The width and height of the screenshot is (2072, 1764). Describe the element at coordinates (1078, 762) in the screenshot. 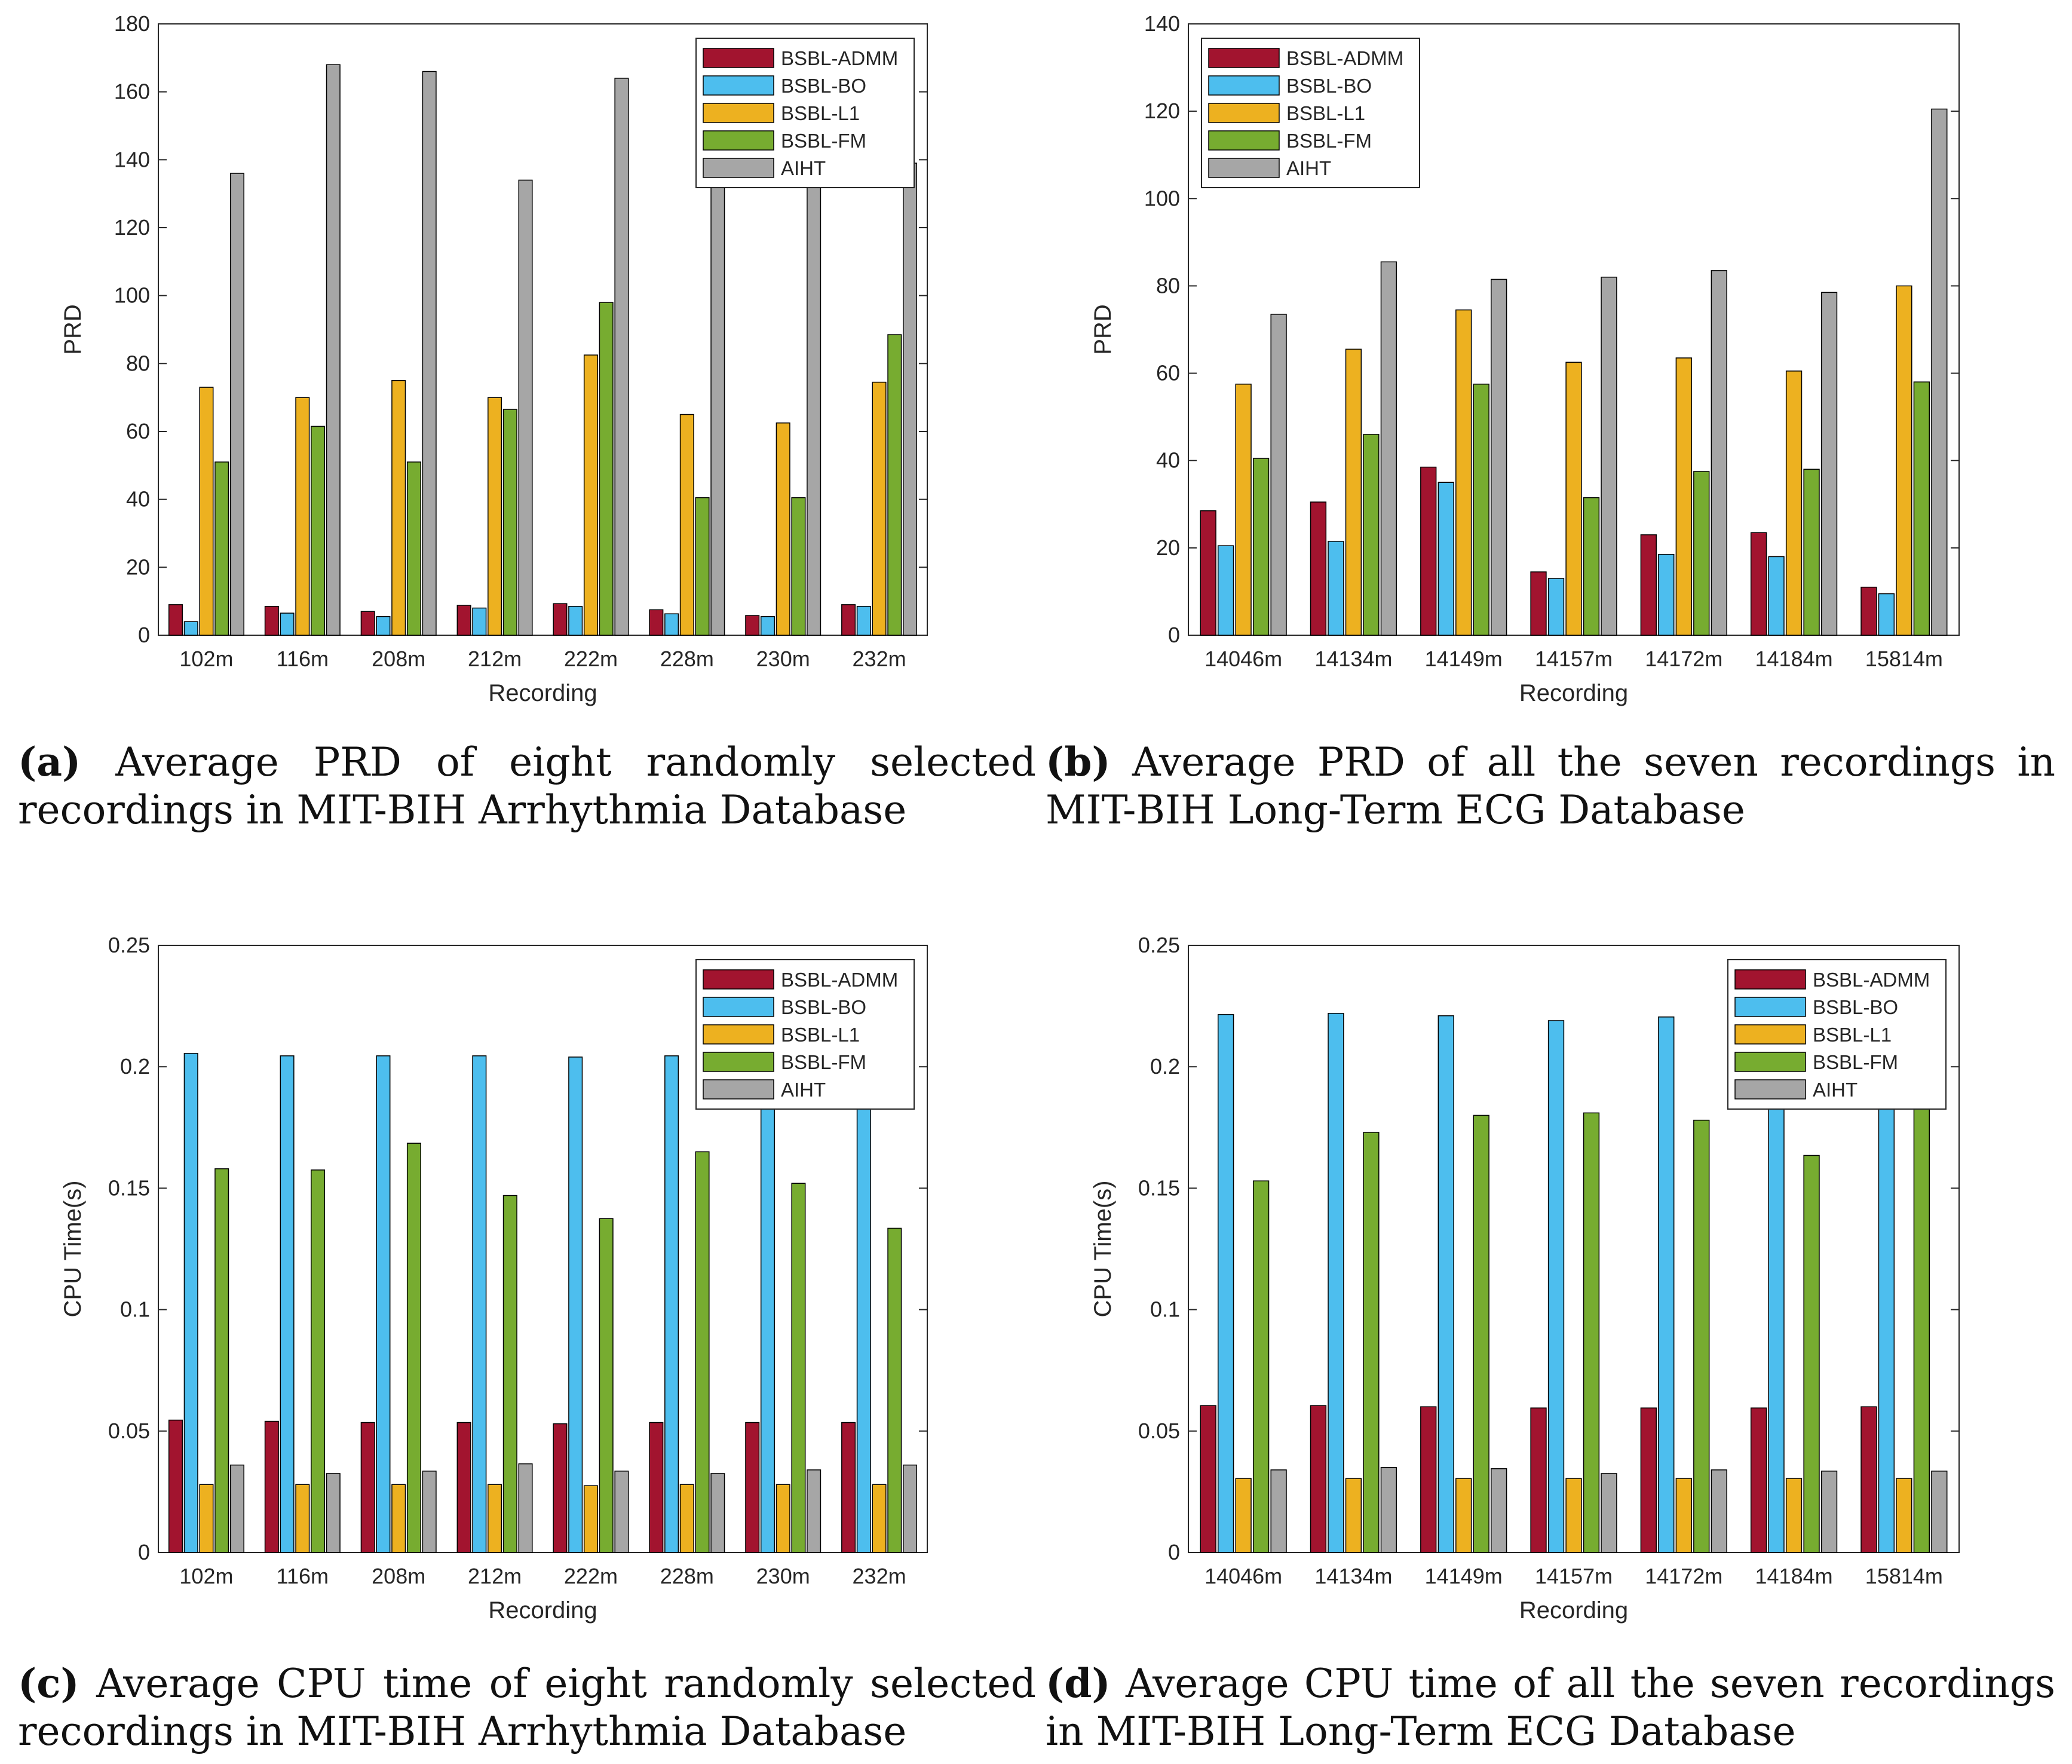

I see `caption-tag-b: (b)` at that location.